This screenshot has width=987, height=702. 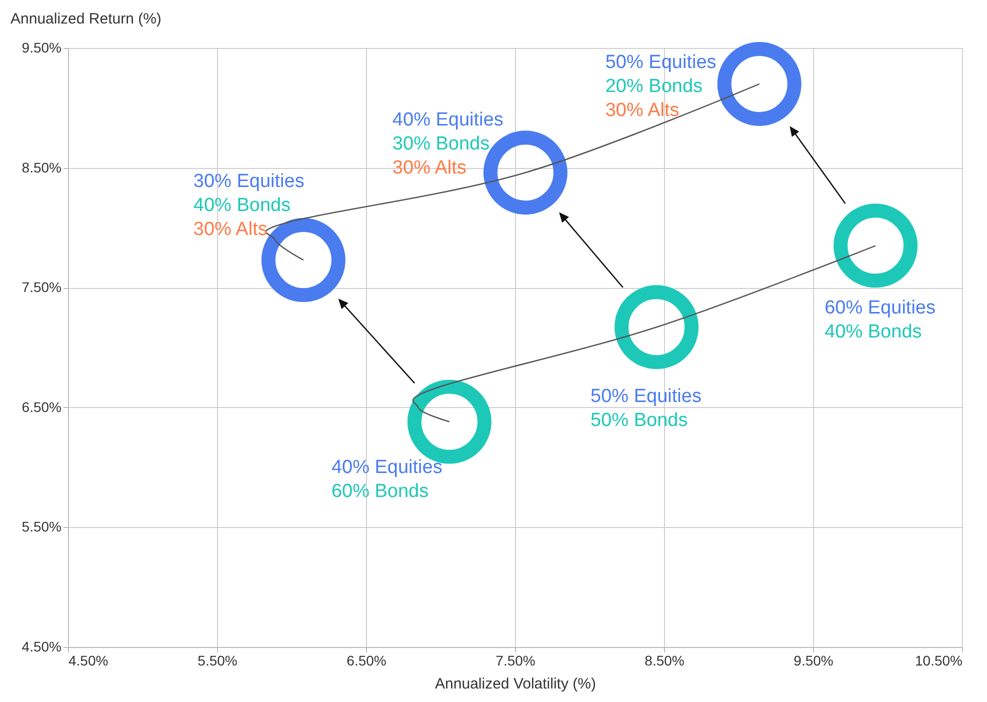 What do you see at coordinates (664, 660) in the screenshot?
I see `x-tick-label: 8.50%` at bounding box center [664, 660].